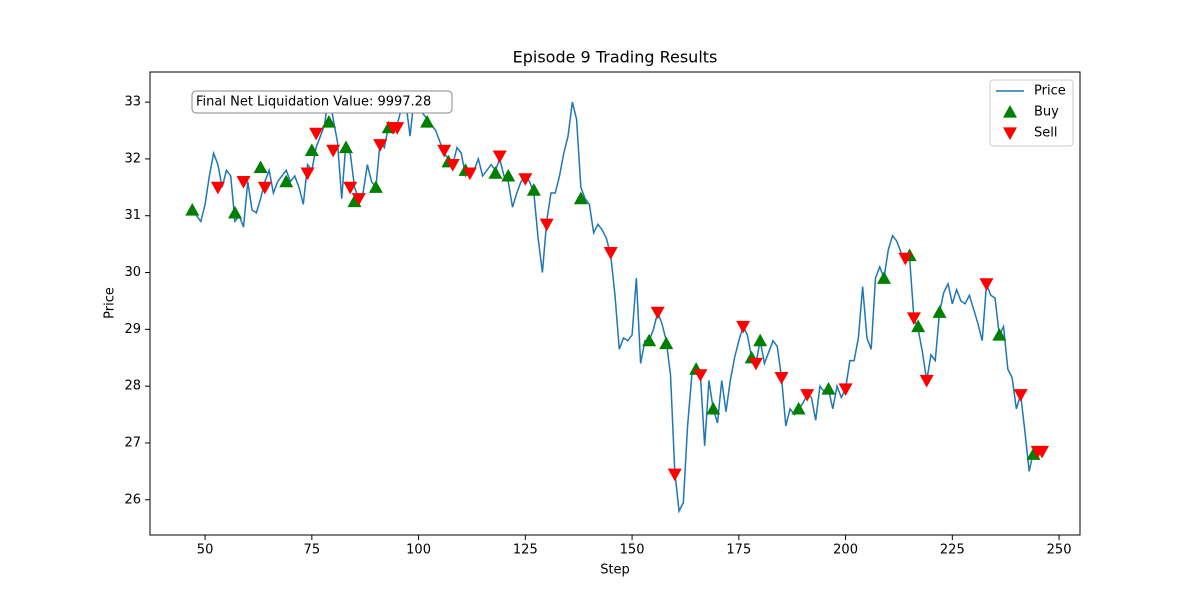 The width and height of the screenshot is (1200, 604). I want to click on x-tick-label: 75, so click(312, 550).